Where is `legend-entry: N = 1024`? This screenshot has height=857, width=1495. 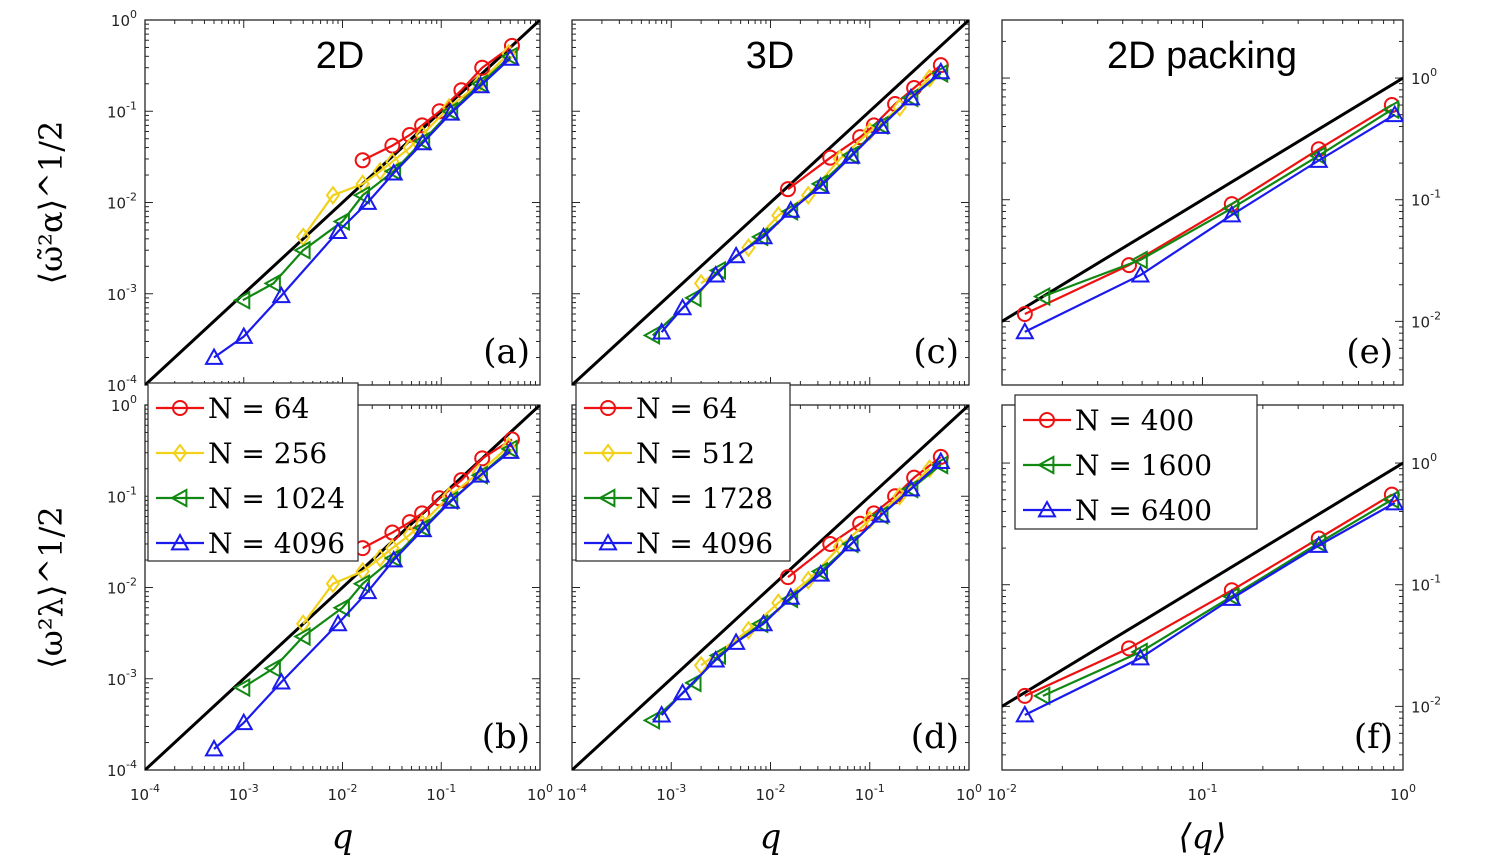 legend-entry: N = 1024 is located at coordinates (250, 498).